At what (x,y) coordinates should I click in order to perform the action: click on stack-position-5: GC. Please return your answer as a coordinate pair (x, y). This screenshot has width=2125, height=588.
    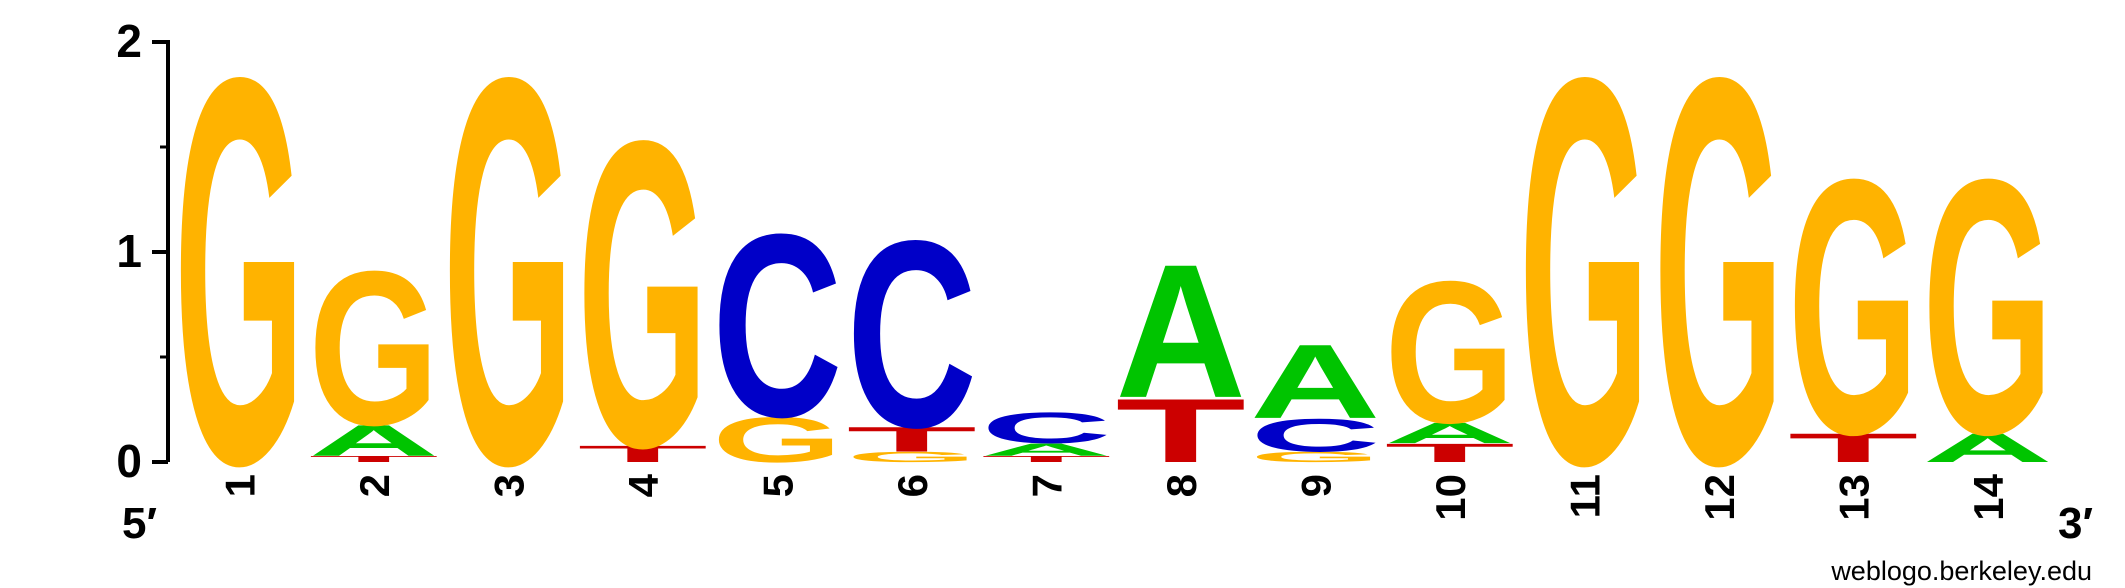
    Looking at the image, I should click on (777, 328).